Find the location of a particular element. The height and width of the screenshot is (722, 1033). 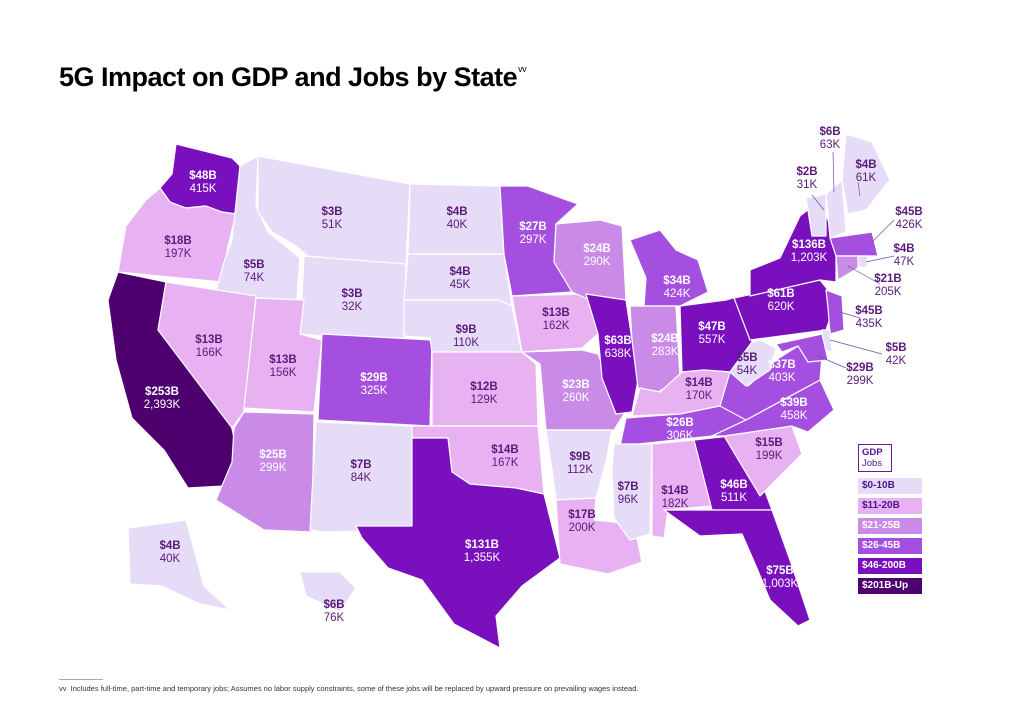

state-nh is located at coordinates (836, 209).